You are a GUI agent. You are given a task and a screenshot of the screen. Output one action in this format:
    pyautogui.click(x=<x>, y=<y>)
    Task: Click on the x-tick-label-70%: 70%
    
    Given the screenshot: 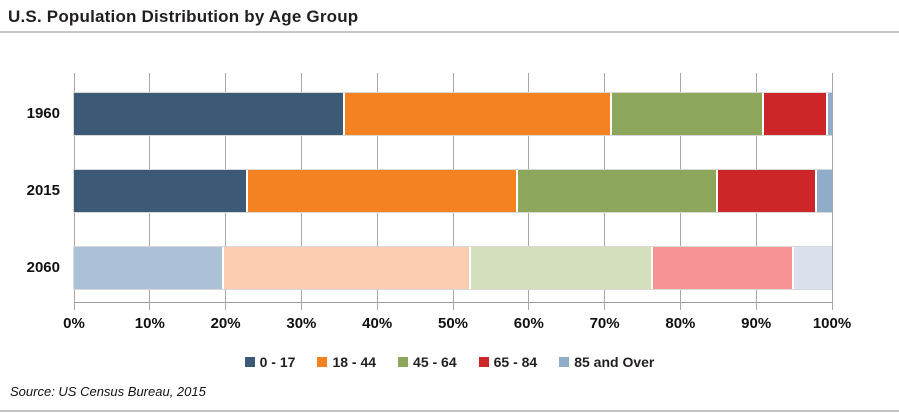 What is the action you would take?
    pyautogui.click(x=604, y=323)
    